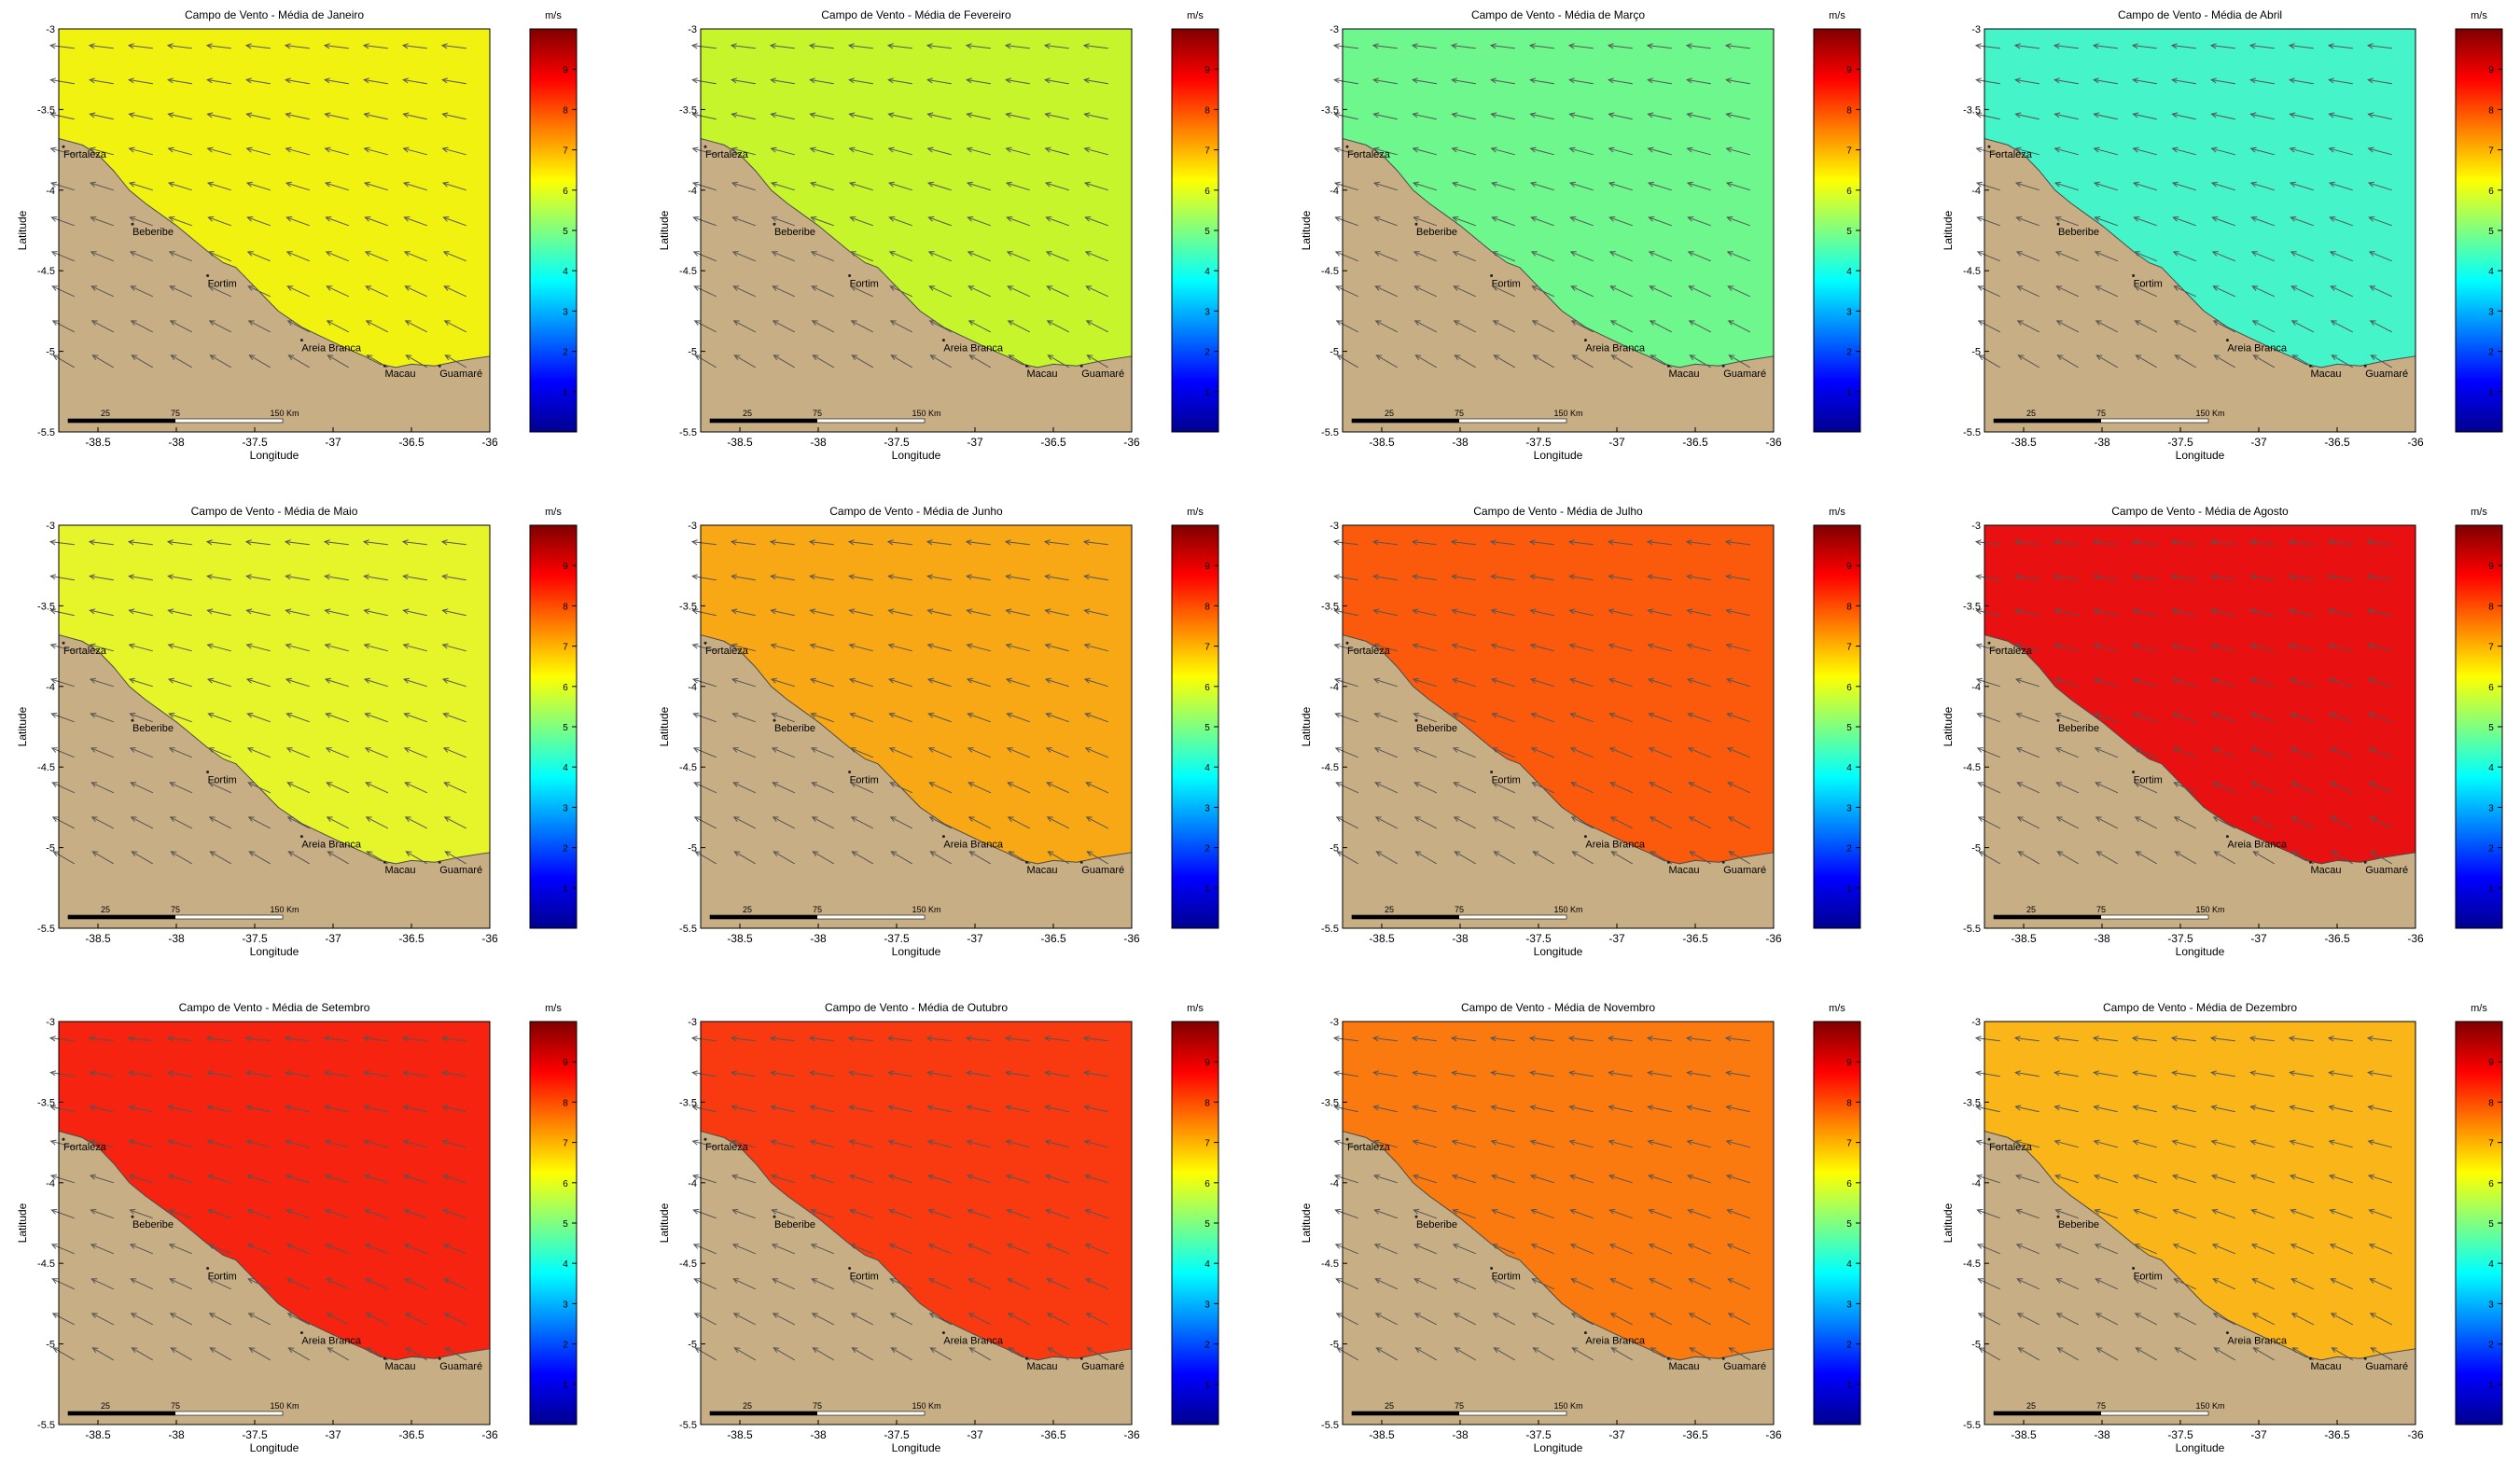 This screenshot has width=2520, height=1460. Describe the element at coordinates (2491, 110) in the screenshot. I see `colorbar-tick-label: 8` at that location.